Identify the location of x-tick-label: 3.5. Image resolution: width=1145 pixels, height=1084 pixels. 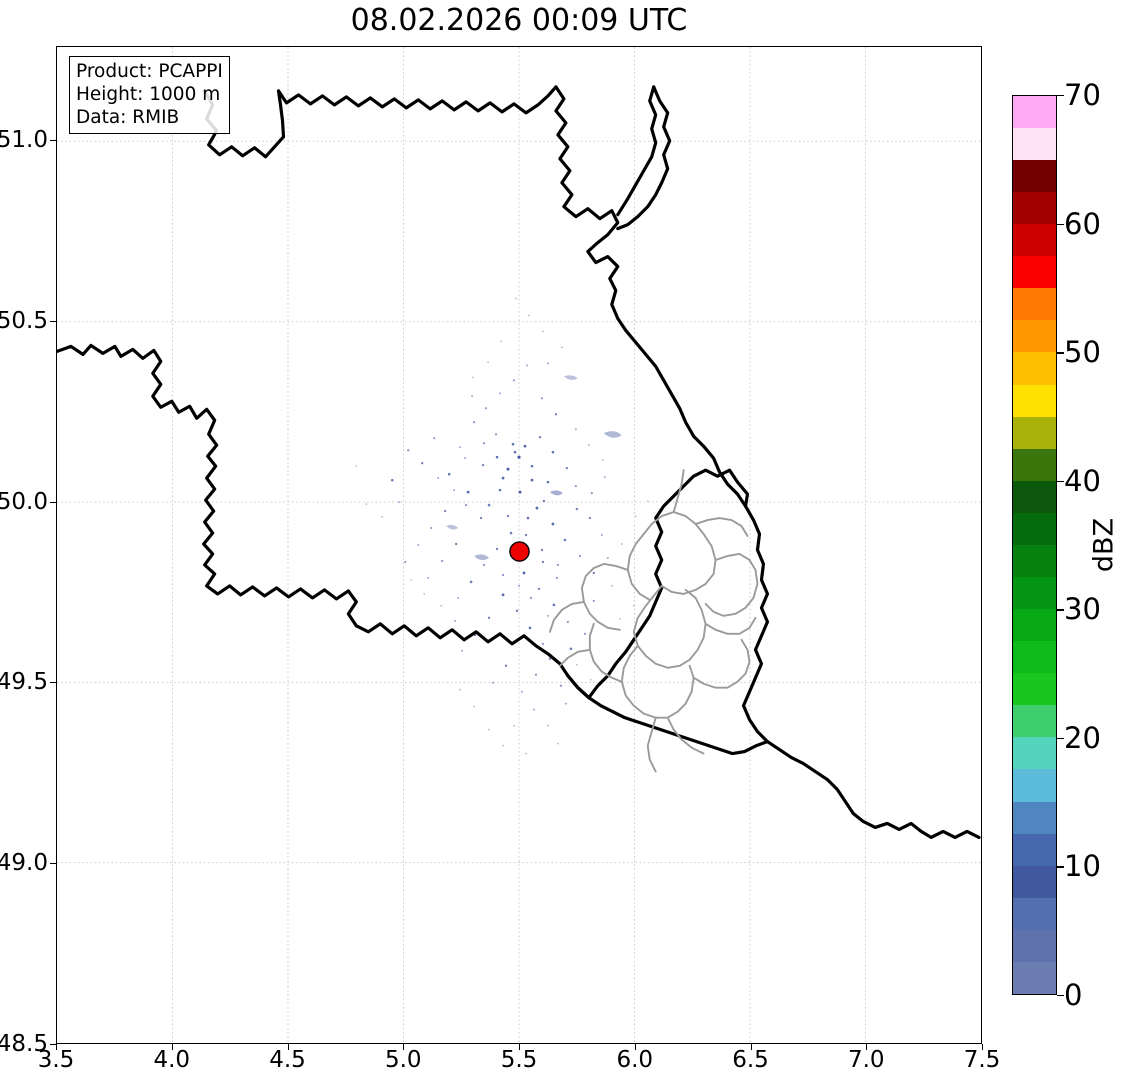
(56, 1060).